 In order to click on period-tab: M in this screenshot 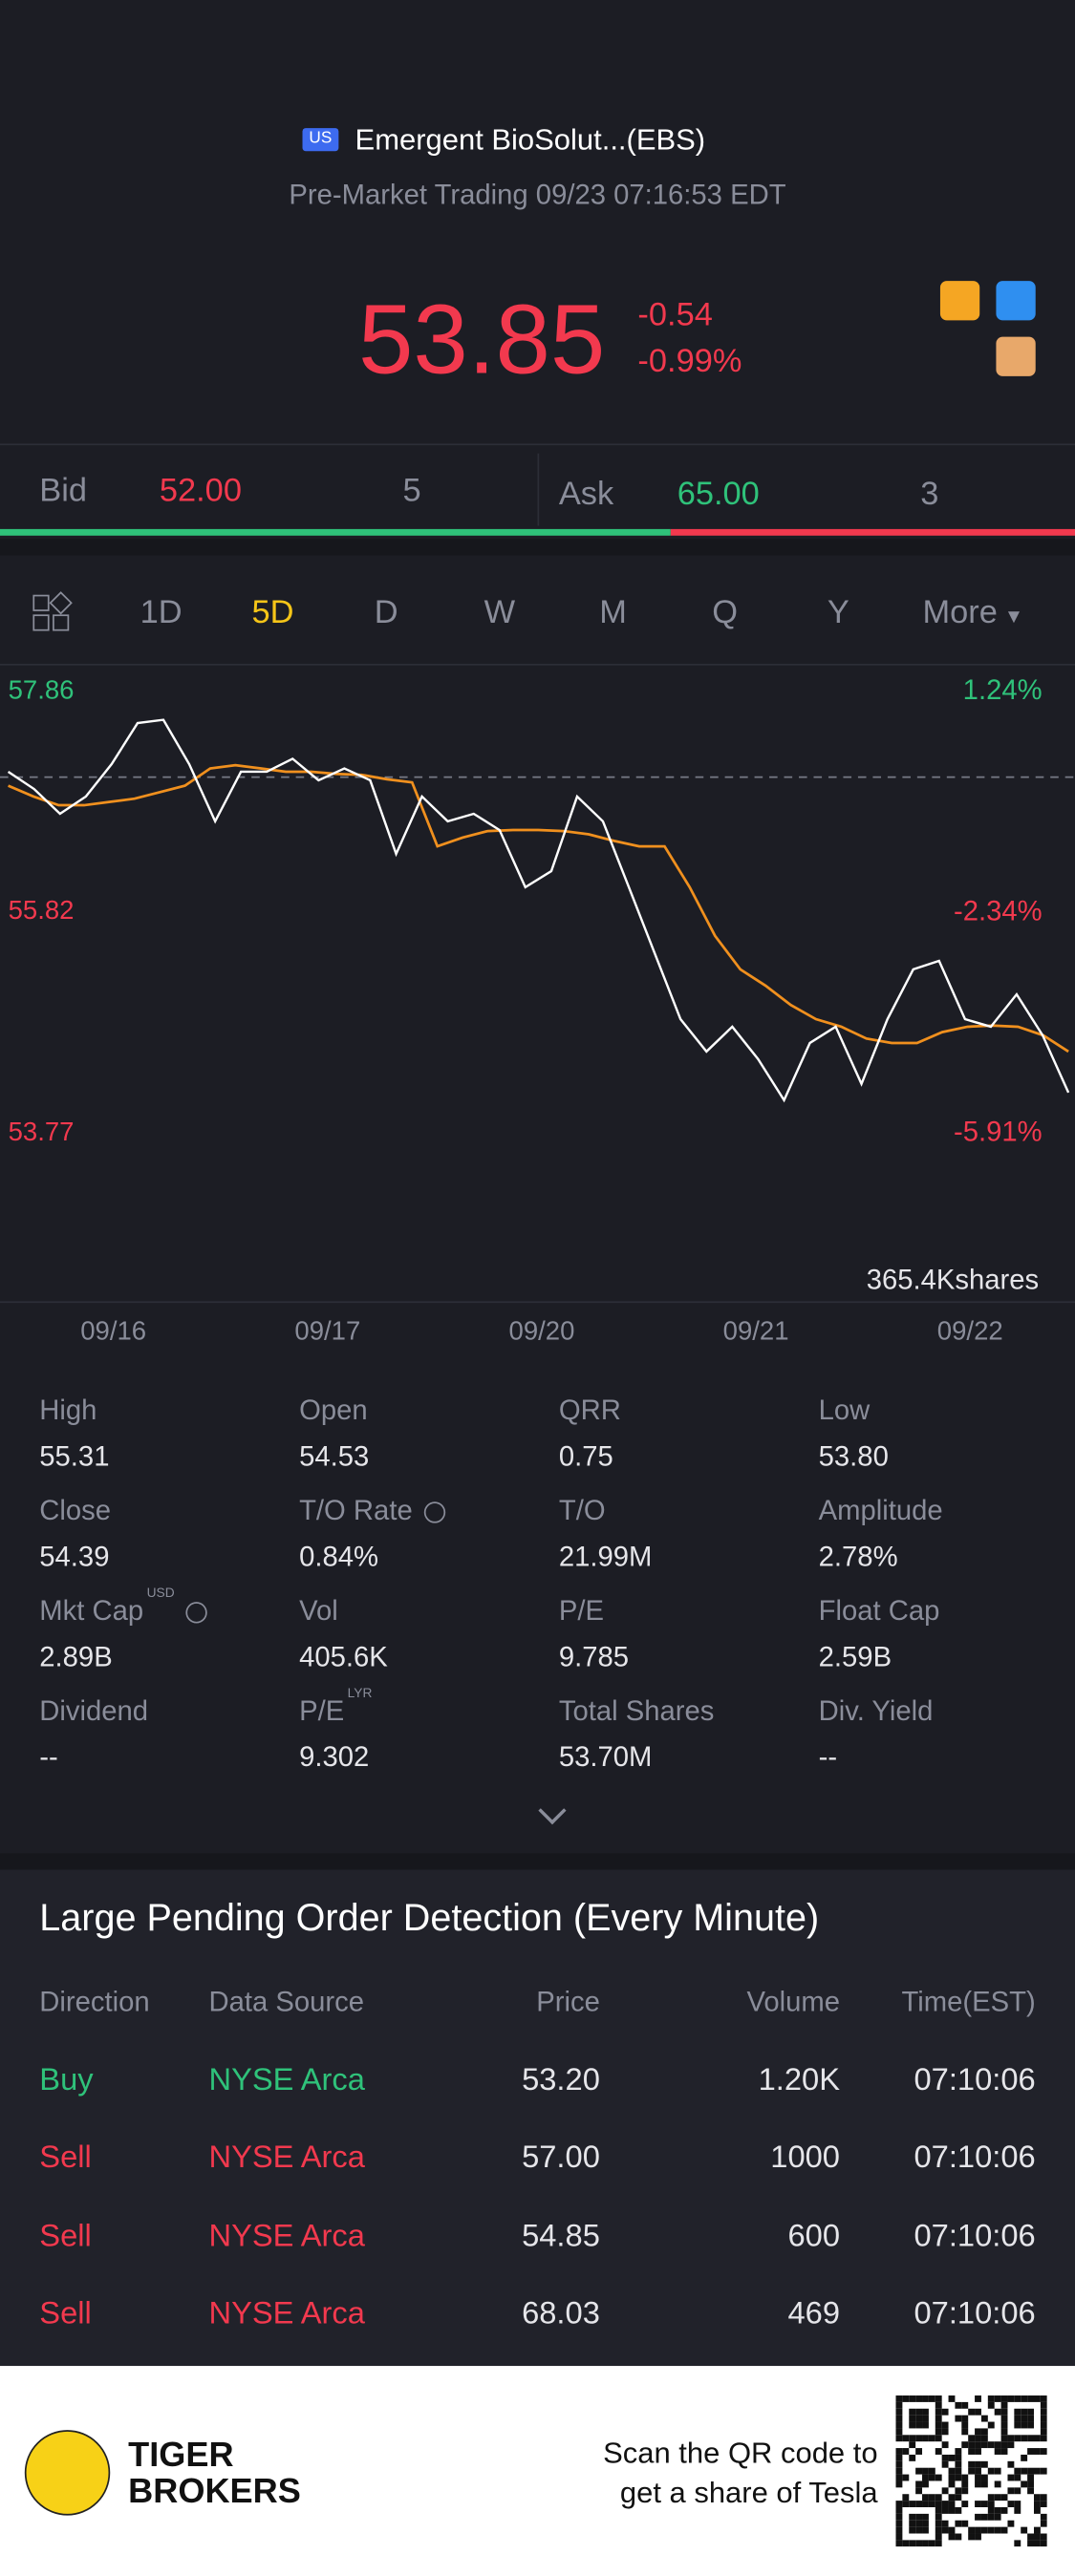, I will do `click(613, 612)`.